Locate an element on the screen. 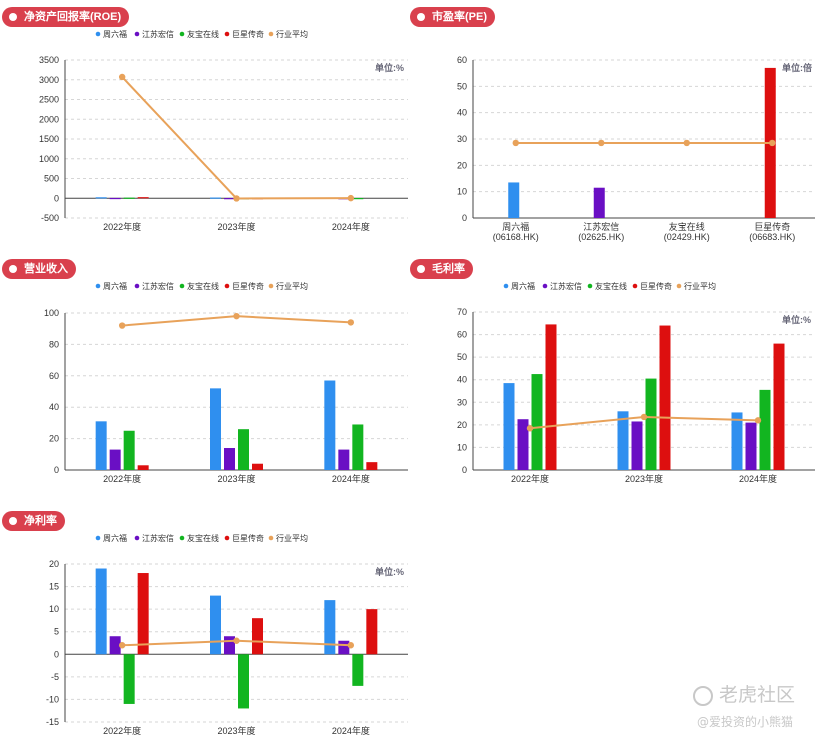  legend-label: 巨星传奇 is located at coordinates (248, 286).